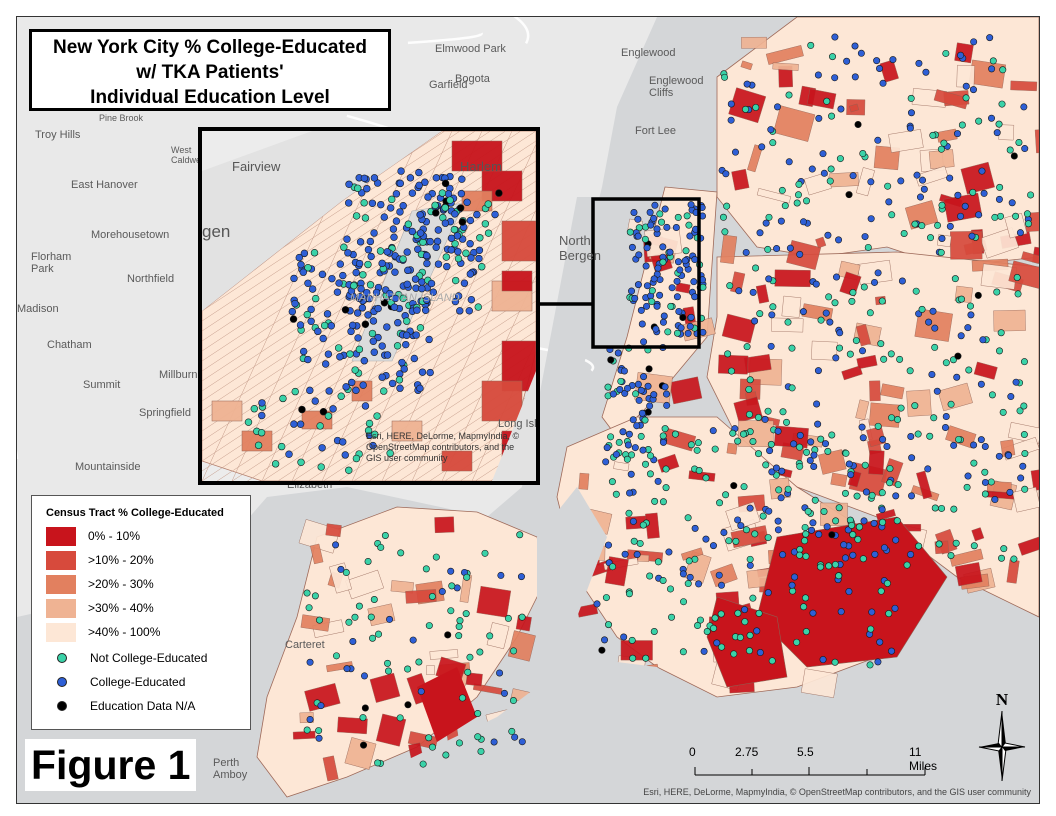 Image resolution: width=1056 pixels, height=816 pixels. What do you see at coordinates (69, 345) in the screenshot?
I see `place-label: Chatham` at bounding box center [69, 345].